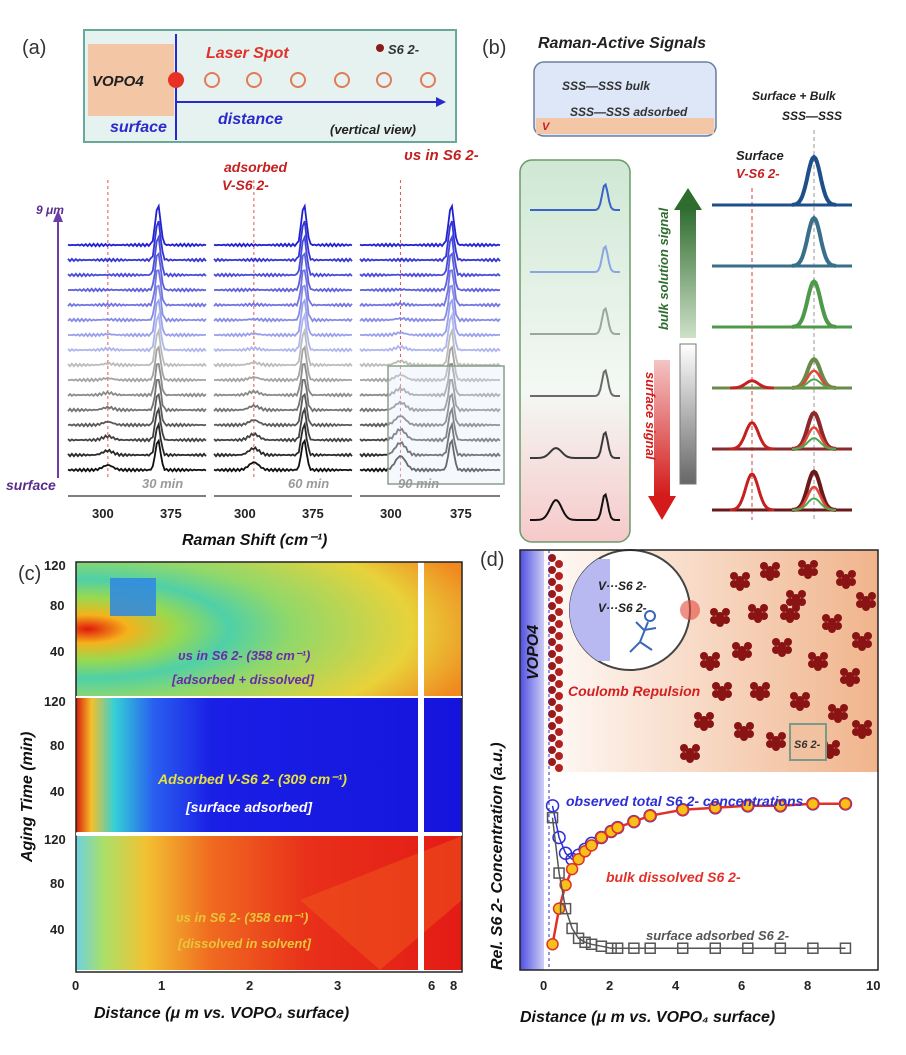  What do you see at coordinates (55, 565) in the screenshot?
I see `c-ytick-120-a: 120` at bounding box center [55, 565].